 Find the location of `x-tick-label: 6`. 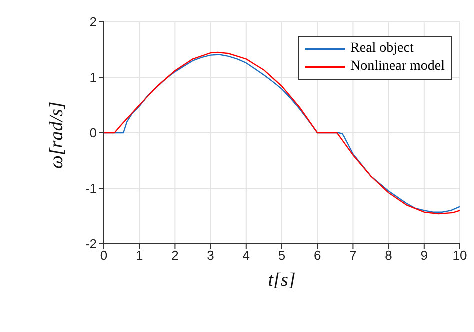

x-tick-label: 6 is located at coordinates (318, 256).